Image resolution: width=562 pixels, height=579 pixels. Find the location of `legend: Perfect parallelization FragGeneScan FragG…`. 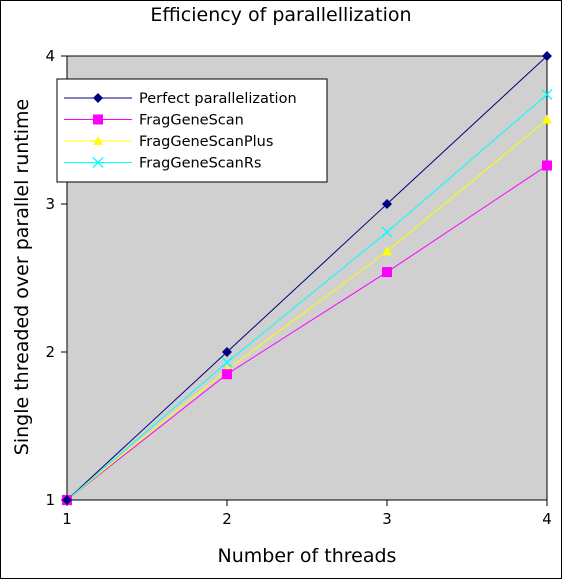

legend: Perfect parallelization FragGeneScan FragG… is located at coordinates (192, 130).